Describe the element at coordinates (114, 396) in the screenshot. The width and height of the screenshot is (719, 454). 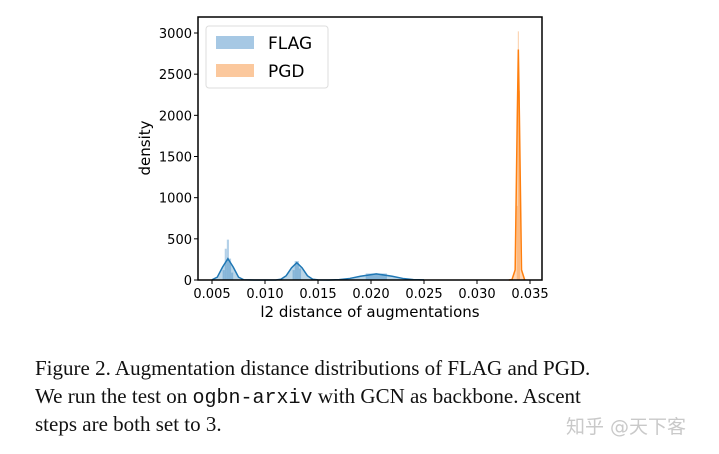
I see `caption-text: We run the test on` at that location.